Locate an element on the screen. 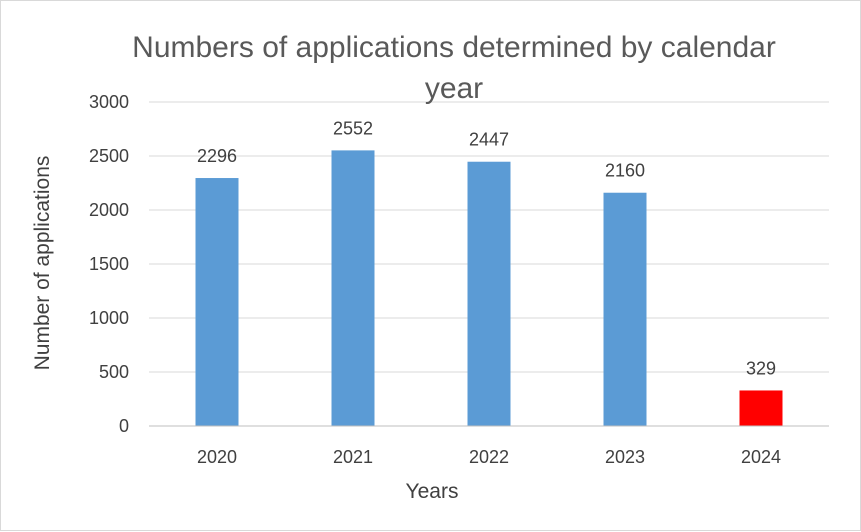 The width and height of the screenshot is (861, 532). y-tick-label: 1500 is located at coordinates (109, 264).